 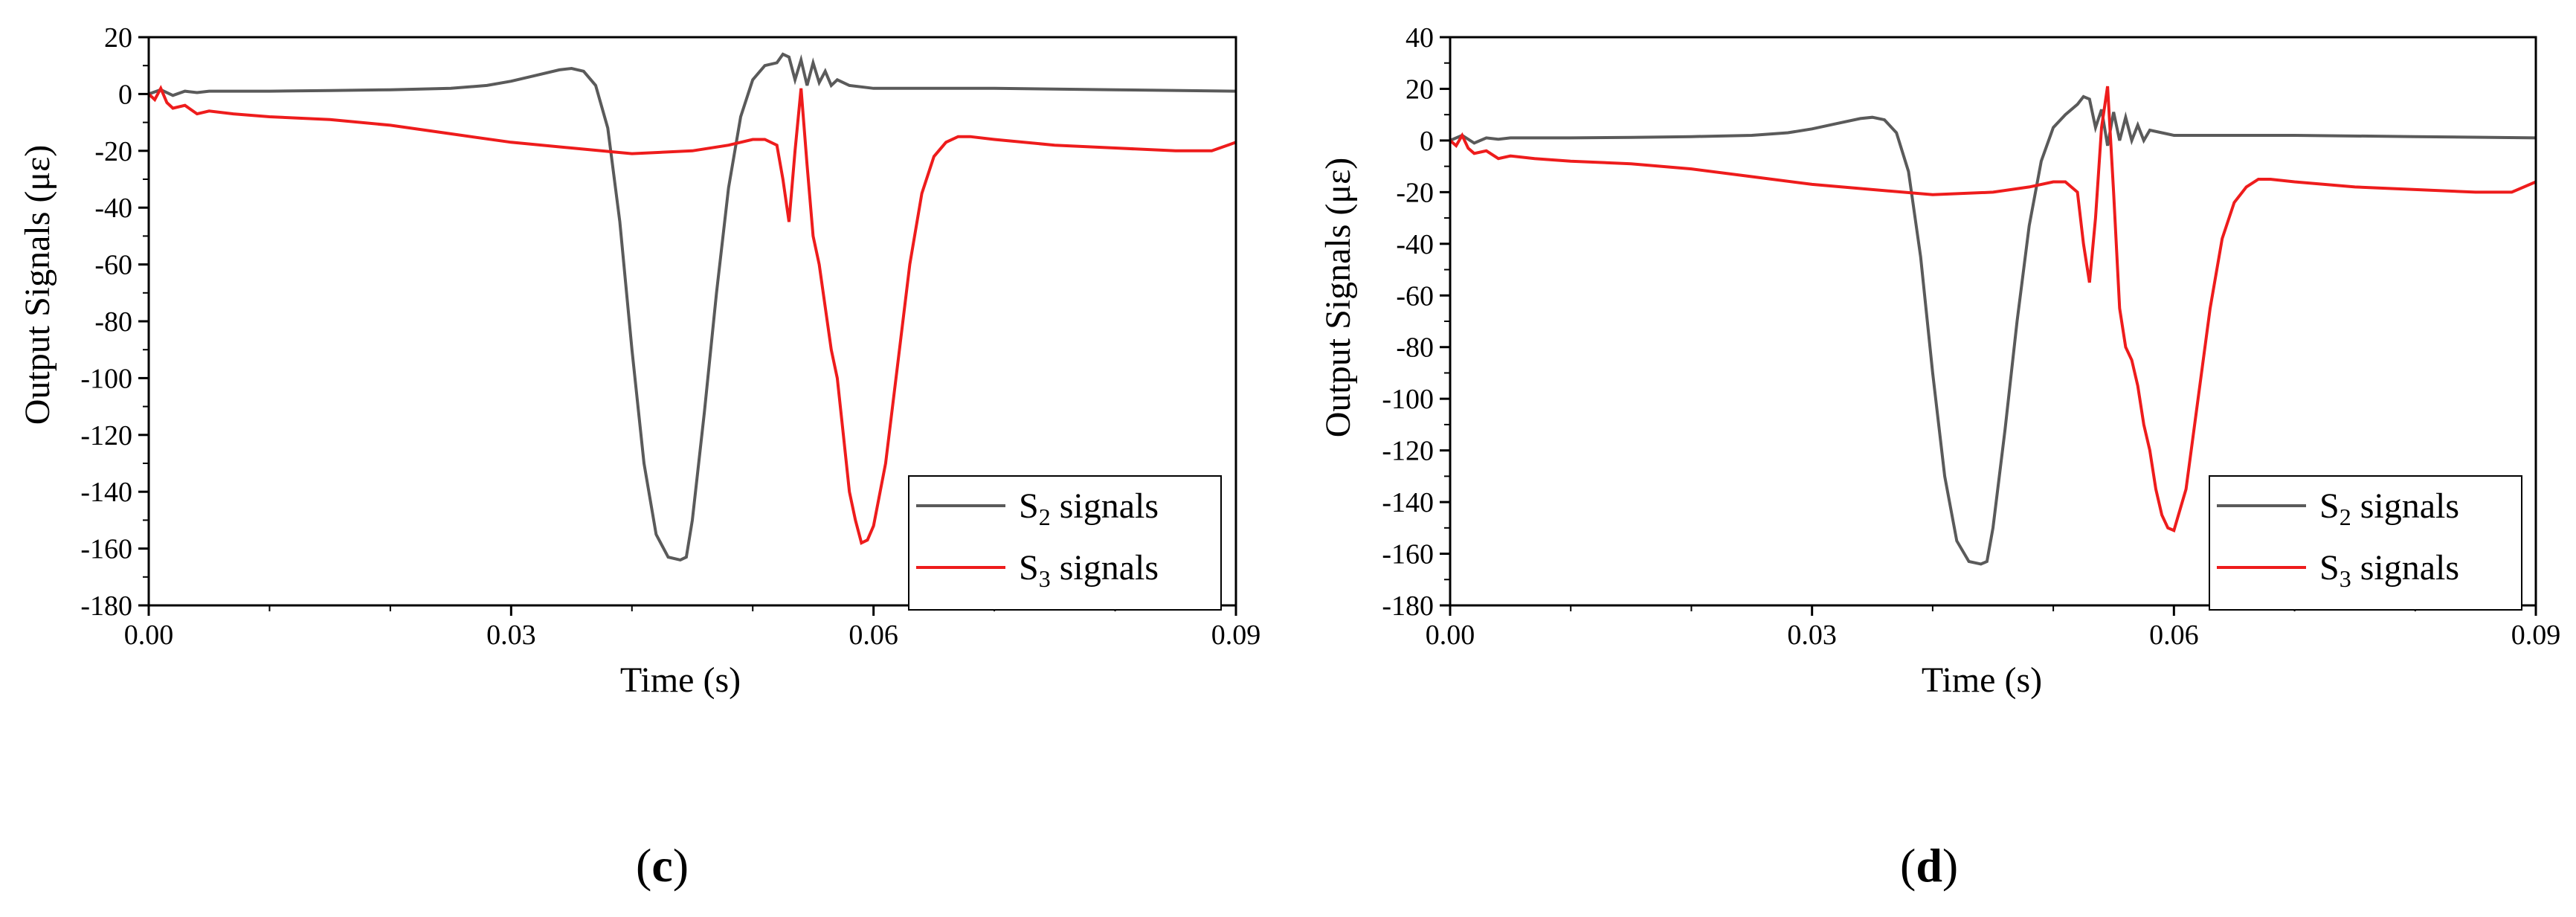 I want to click on panel-label-d: (d), so click(x=1929, y=865).